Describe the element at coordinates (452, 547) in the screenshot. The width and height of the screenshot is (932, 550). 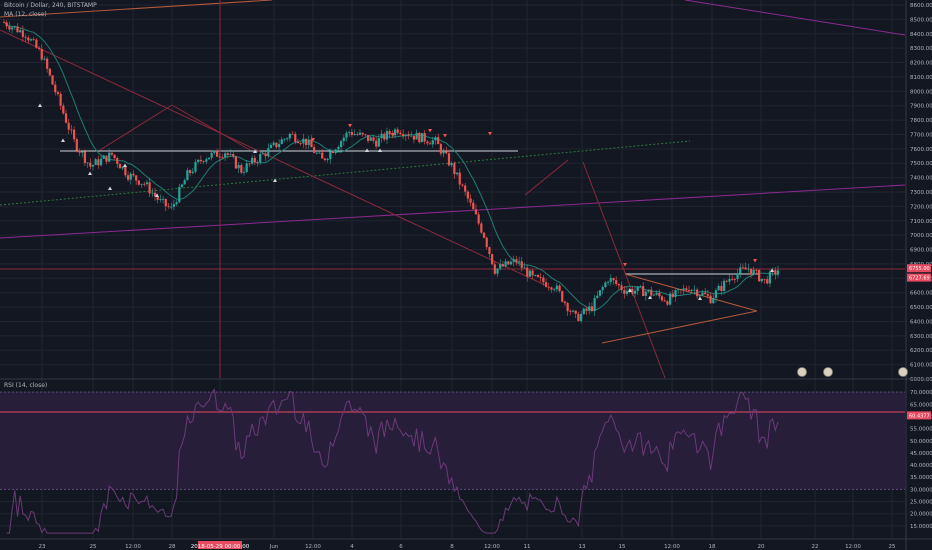
I see `x-tick-label: 8` at that location.